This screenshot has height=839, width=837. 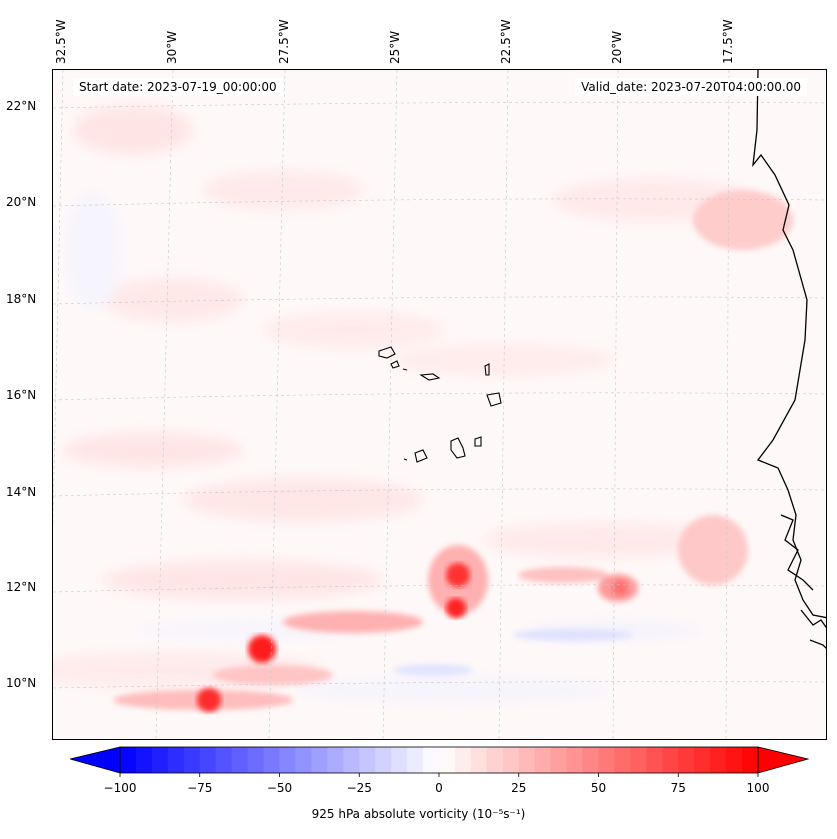 I want to click on lon-label-30w: 30°W, so click(x=172, y=47).